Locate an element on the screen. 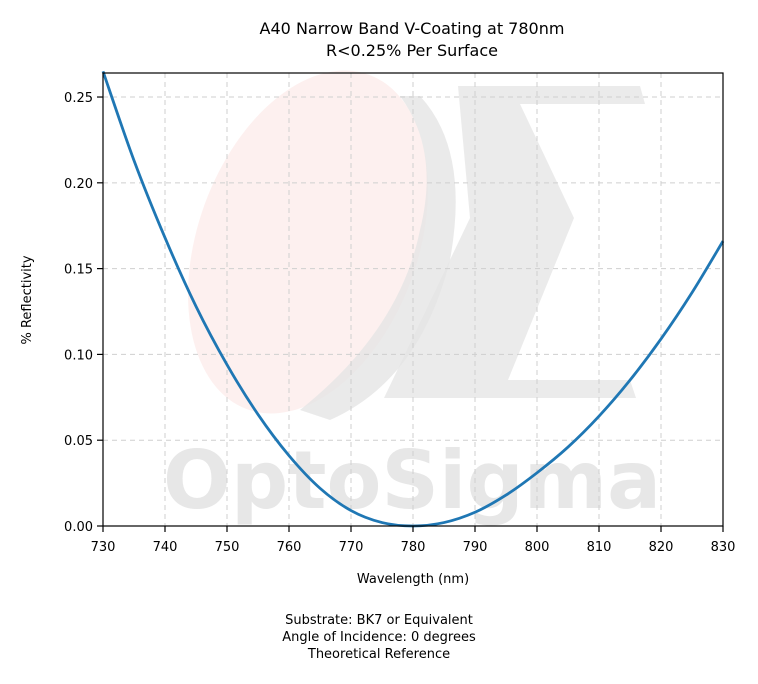 Image resolution: width=758 pixels, height=684 pixels. y-tick-label: 0.10 is located at coordinates (78, 355).